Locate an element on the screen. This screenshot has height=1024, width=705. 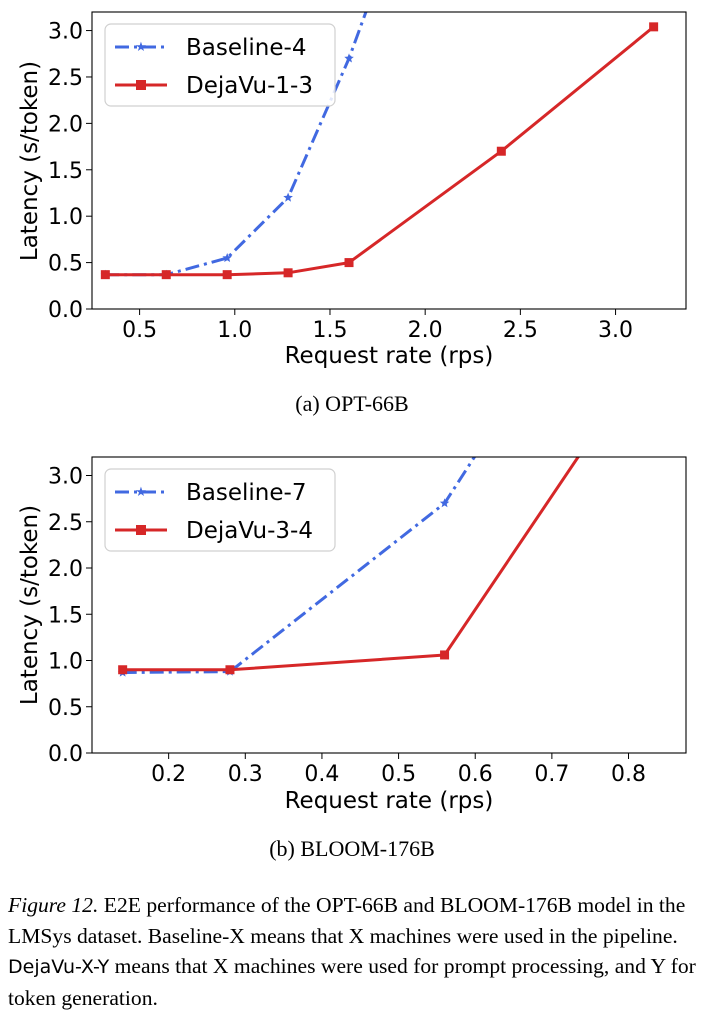
caption-label: Figure 12. is located at coordinates (53, 905).